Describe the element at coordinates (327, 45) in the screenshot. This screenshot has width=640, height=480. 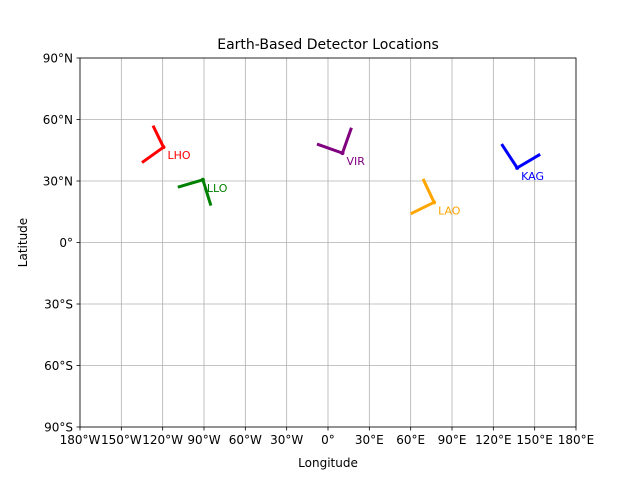
I see `chart-title: Earth-Based Detector Locations` at that location.